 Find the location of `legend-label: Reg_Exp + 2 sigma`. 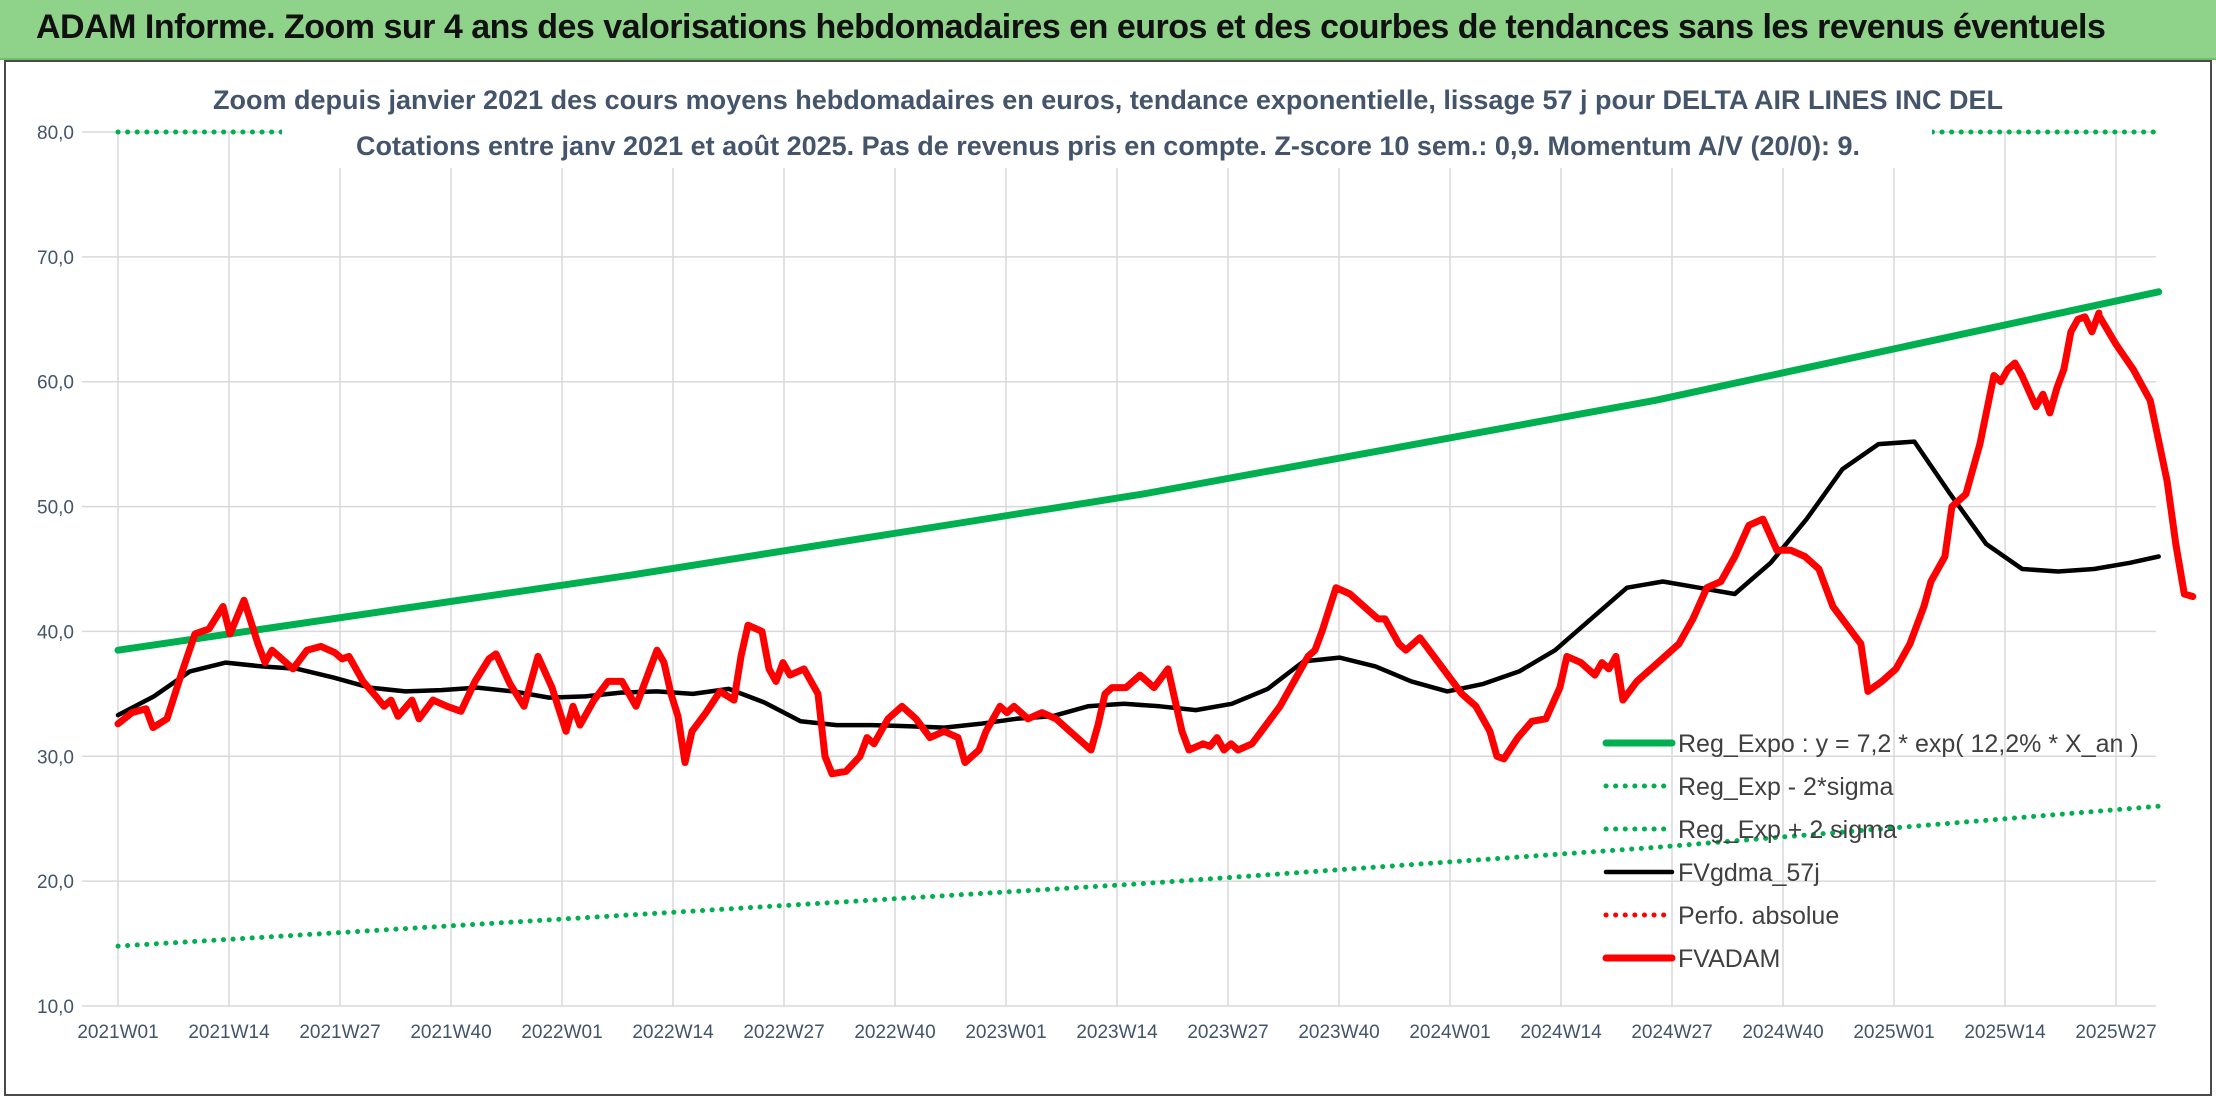

legend-label: Reg_Exp + 2 sigma is located at coordinates (1787, 830).